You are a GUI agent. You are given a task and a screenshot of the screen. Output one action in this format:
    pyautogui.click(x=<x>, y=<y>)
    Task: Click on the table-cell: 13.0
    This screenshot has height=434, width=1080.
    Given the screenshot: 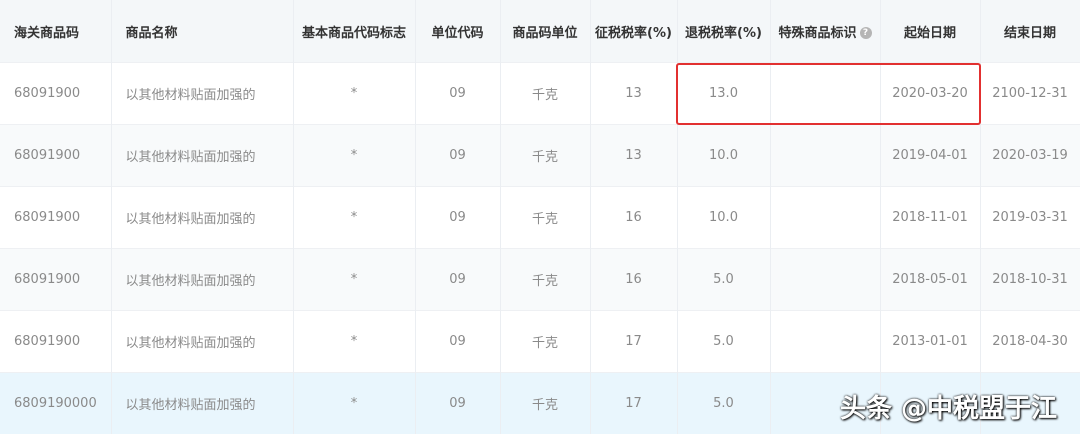 What is the action you would take?
    pyautogui.click(x=724, y=93)
    